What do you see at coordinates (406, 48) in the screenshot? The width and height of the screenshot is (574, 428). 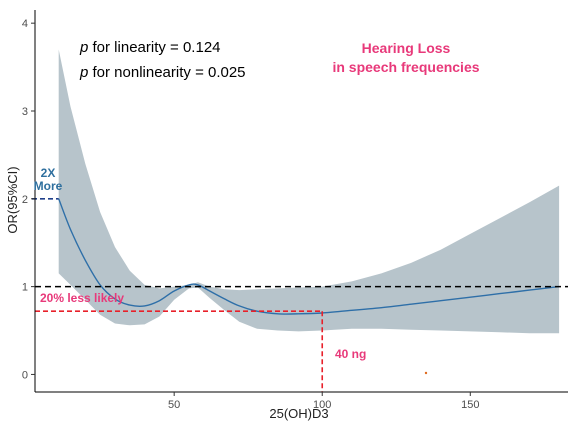 I see `chart-title-line-1: Hearing Loss` at bounding box center [406, 48].